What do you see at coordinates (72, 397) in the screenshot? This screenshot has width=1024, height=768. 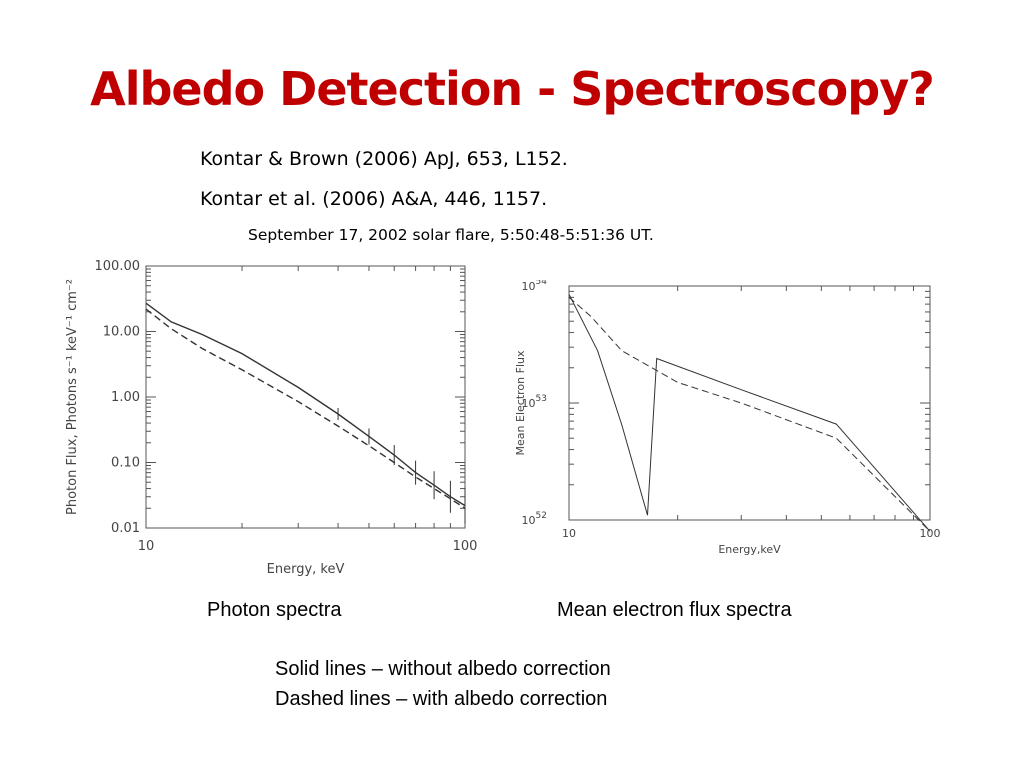 I see `y-axis-title: Photon Flux, Photons s⁻¹ keV⁻¹ cm⁻²` at bounding box center [72, 397].